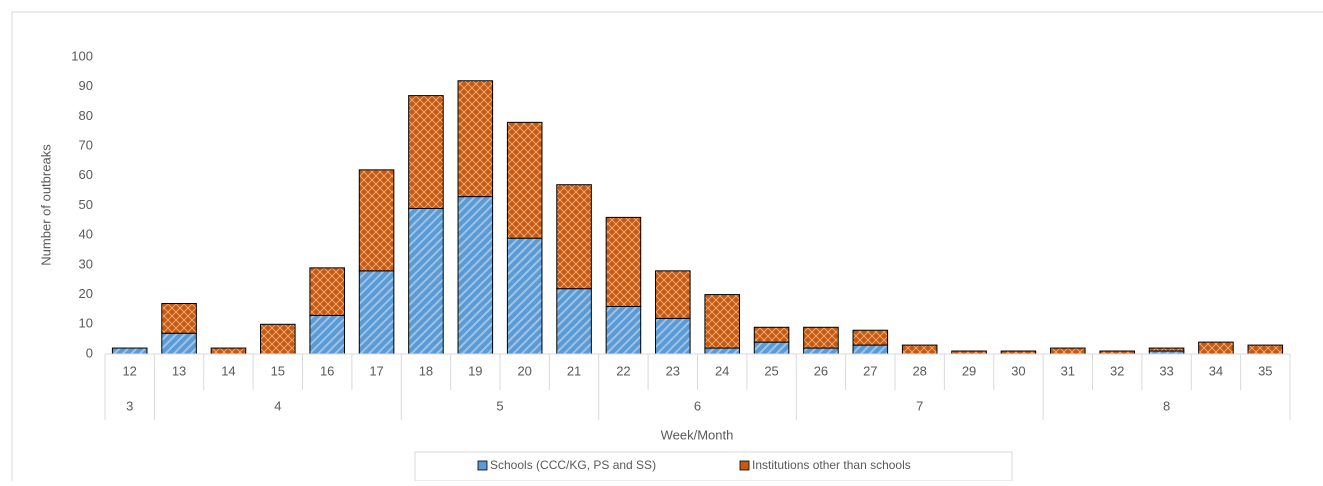 Image resolution: width=1323 pixels, height=486 pixels. I want to click on x-tick-label: 14, so click(228, 370).